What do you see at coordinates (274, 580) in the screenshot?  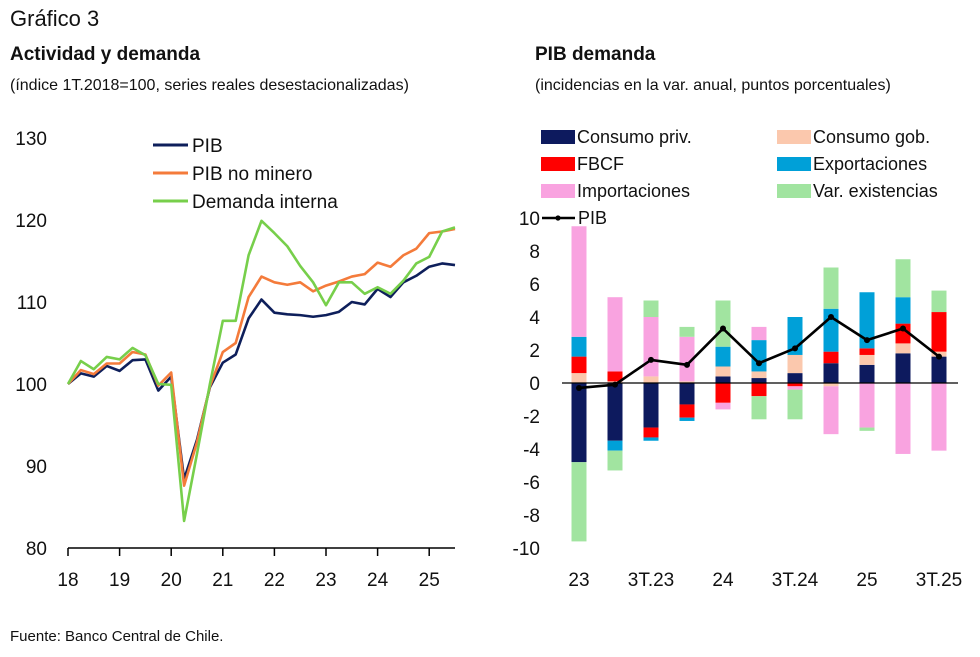 I see `x-tick-label: 22` at bounding box center [274, 580].